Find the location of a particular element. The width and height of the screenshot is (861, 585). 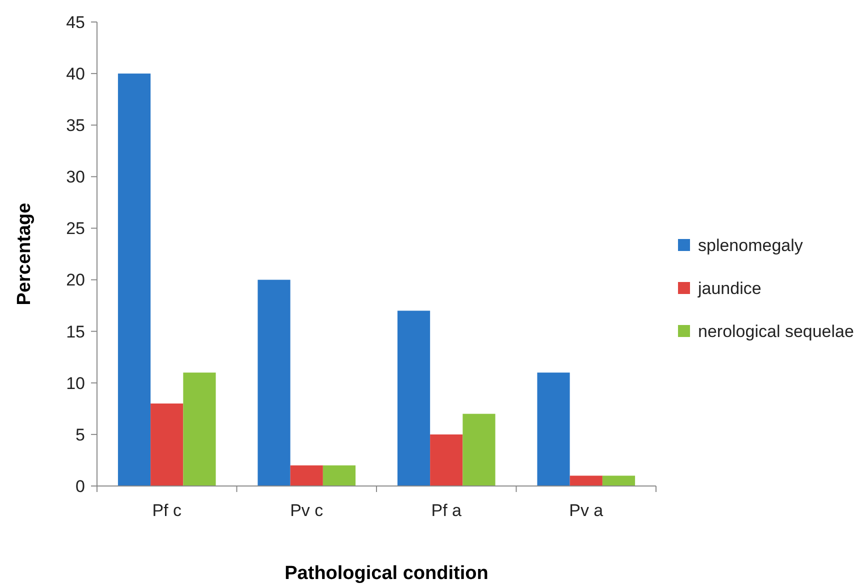

y-tick-label: 0 is located at coordinates (80, 486).